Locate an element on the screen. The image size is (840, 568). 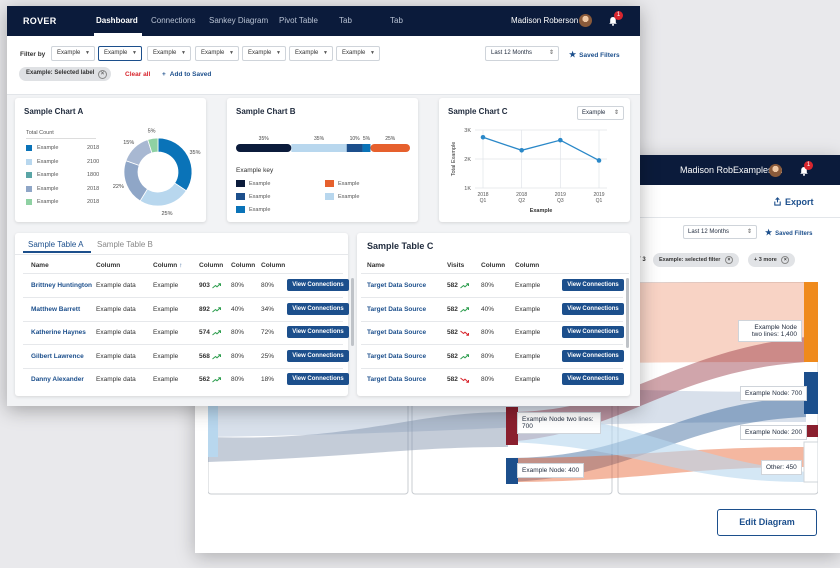
filter-select-4: Example ▼ is located at coordinates (217, 53).